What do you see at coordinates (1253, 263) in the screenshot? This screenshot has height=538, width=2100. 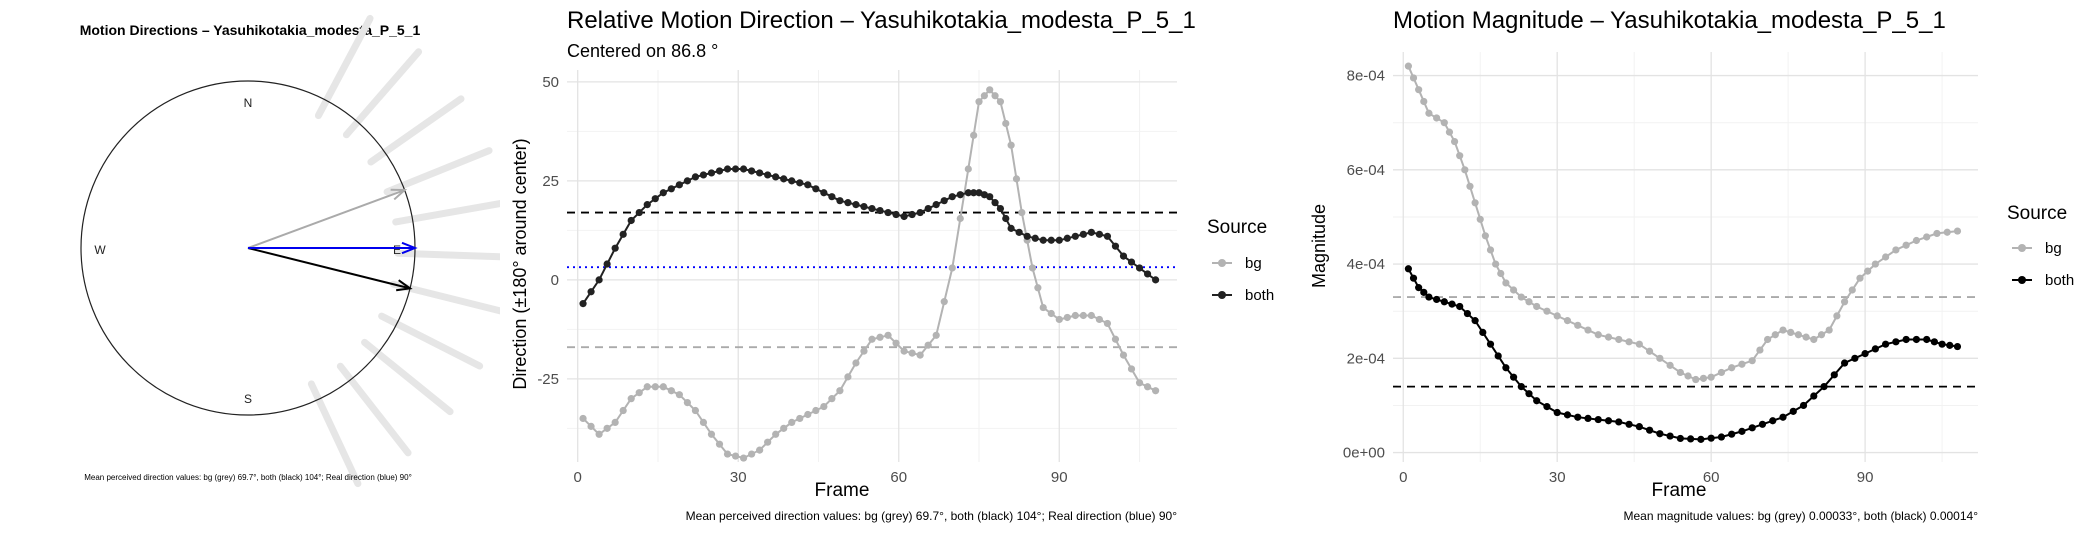 I see `legend-label-bg: bg` at bounding box center [1253, 263].